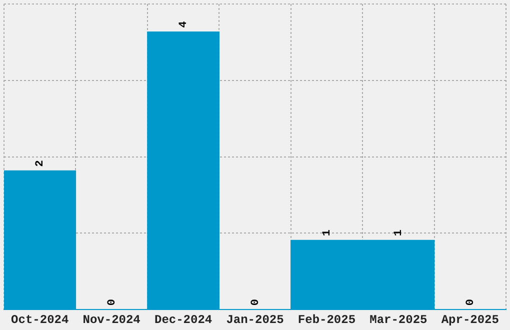 Image resolution: width=510 pixels, height=330 pixels. What do you see at coordinates (183, 319) in the screenshot?
I see `x-tick-label: Dec-2024` at bounding box center [183, 319].